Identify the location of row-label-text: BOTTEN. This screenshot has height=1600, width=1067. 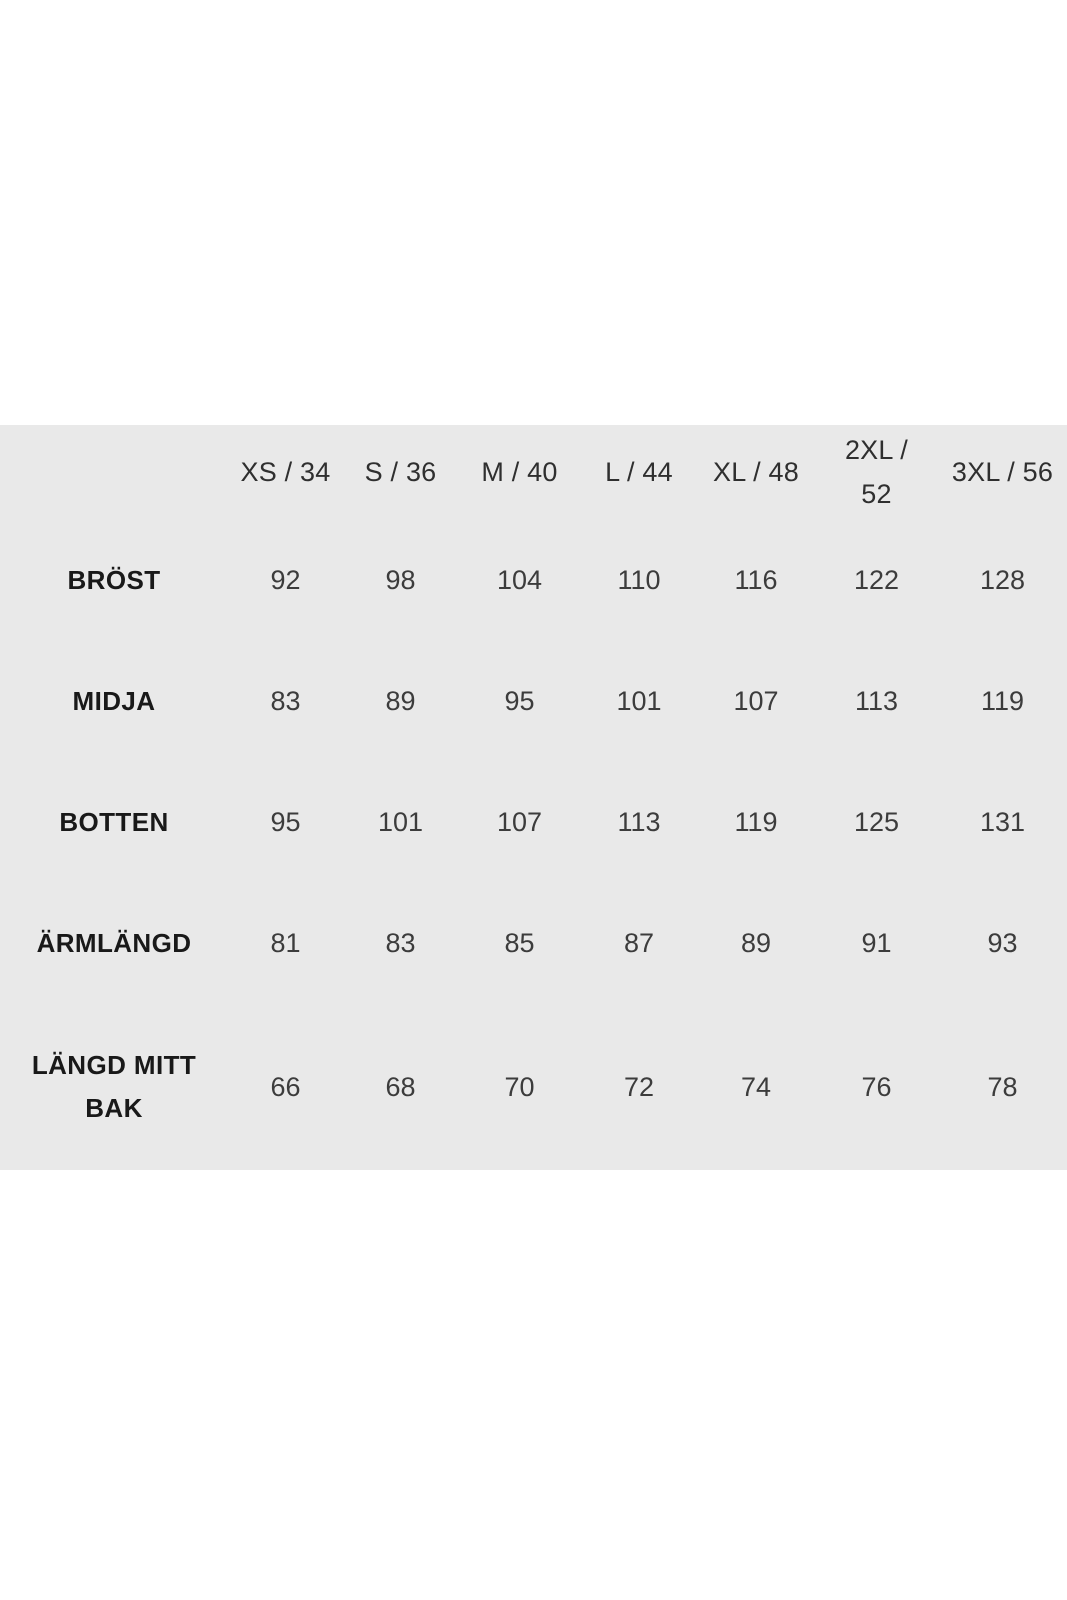
(114, 822).